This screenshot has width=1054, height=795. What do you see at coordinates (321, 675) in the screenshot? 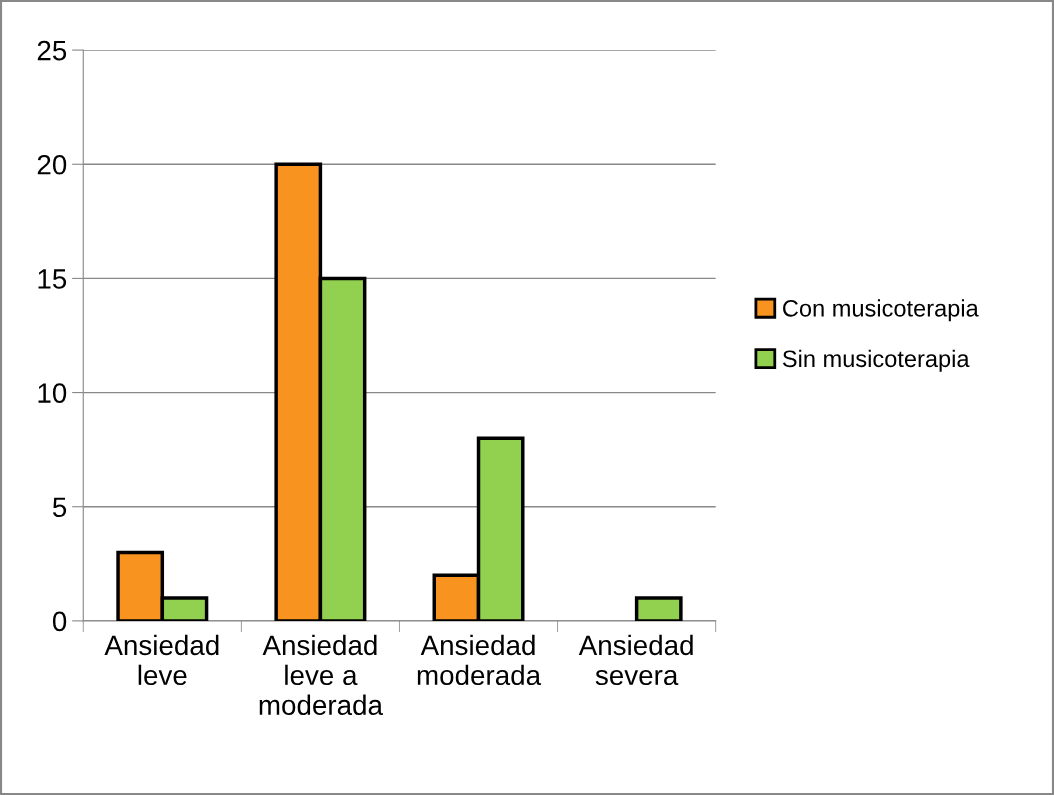
I see `x-tick-label: Ansiedad leve a moderada` at bounding box center [321, 675].